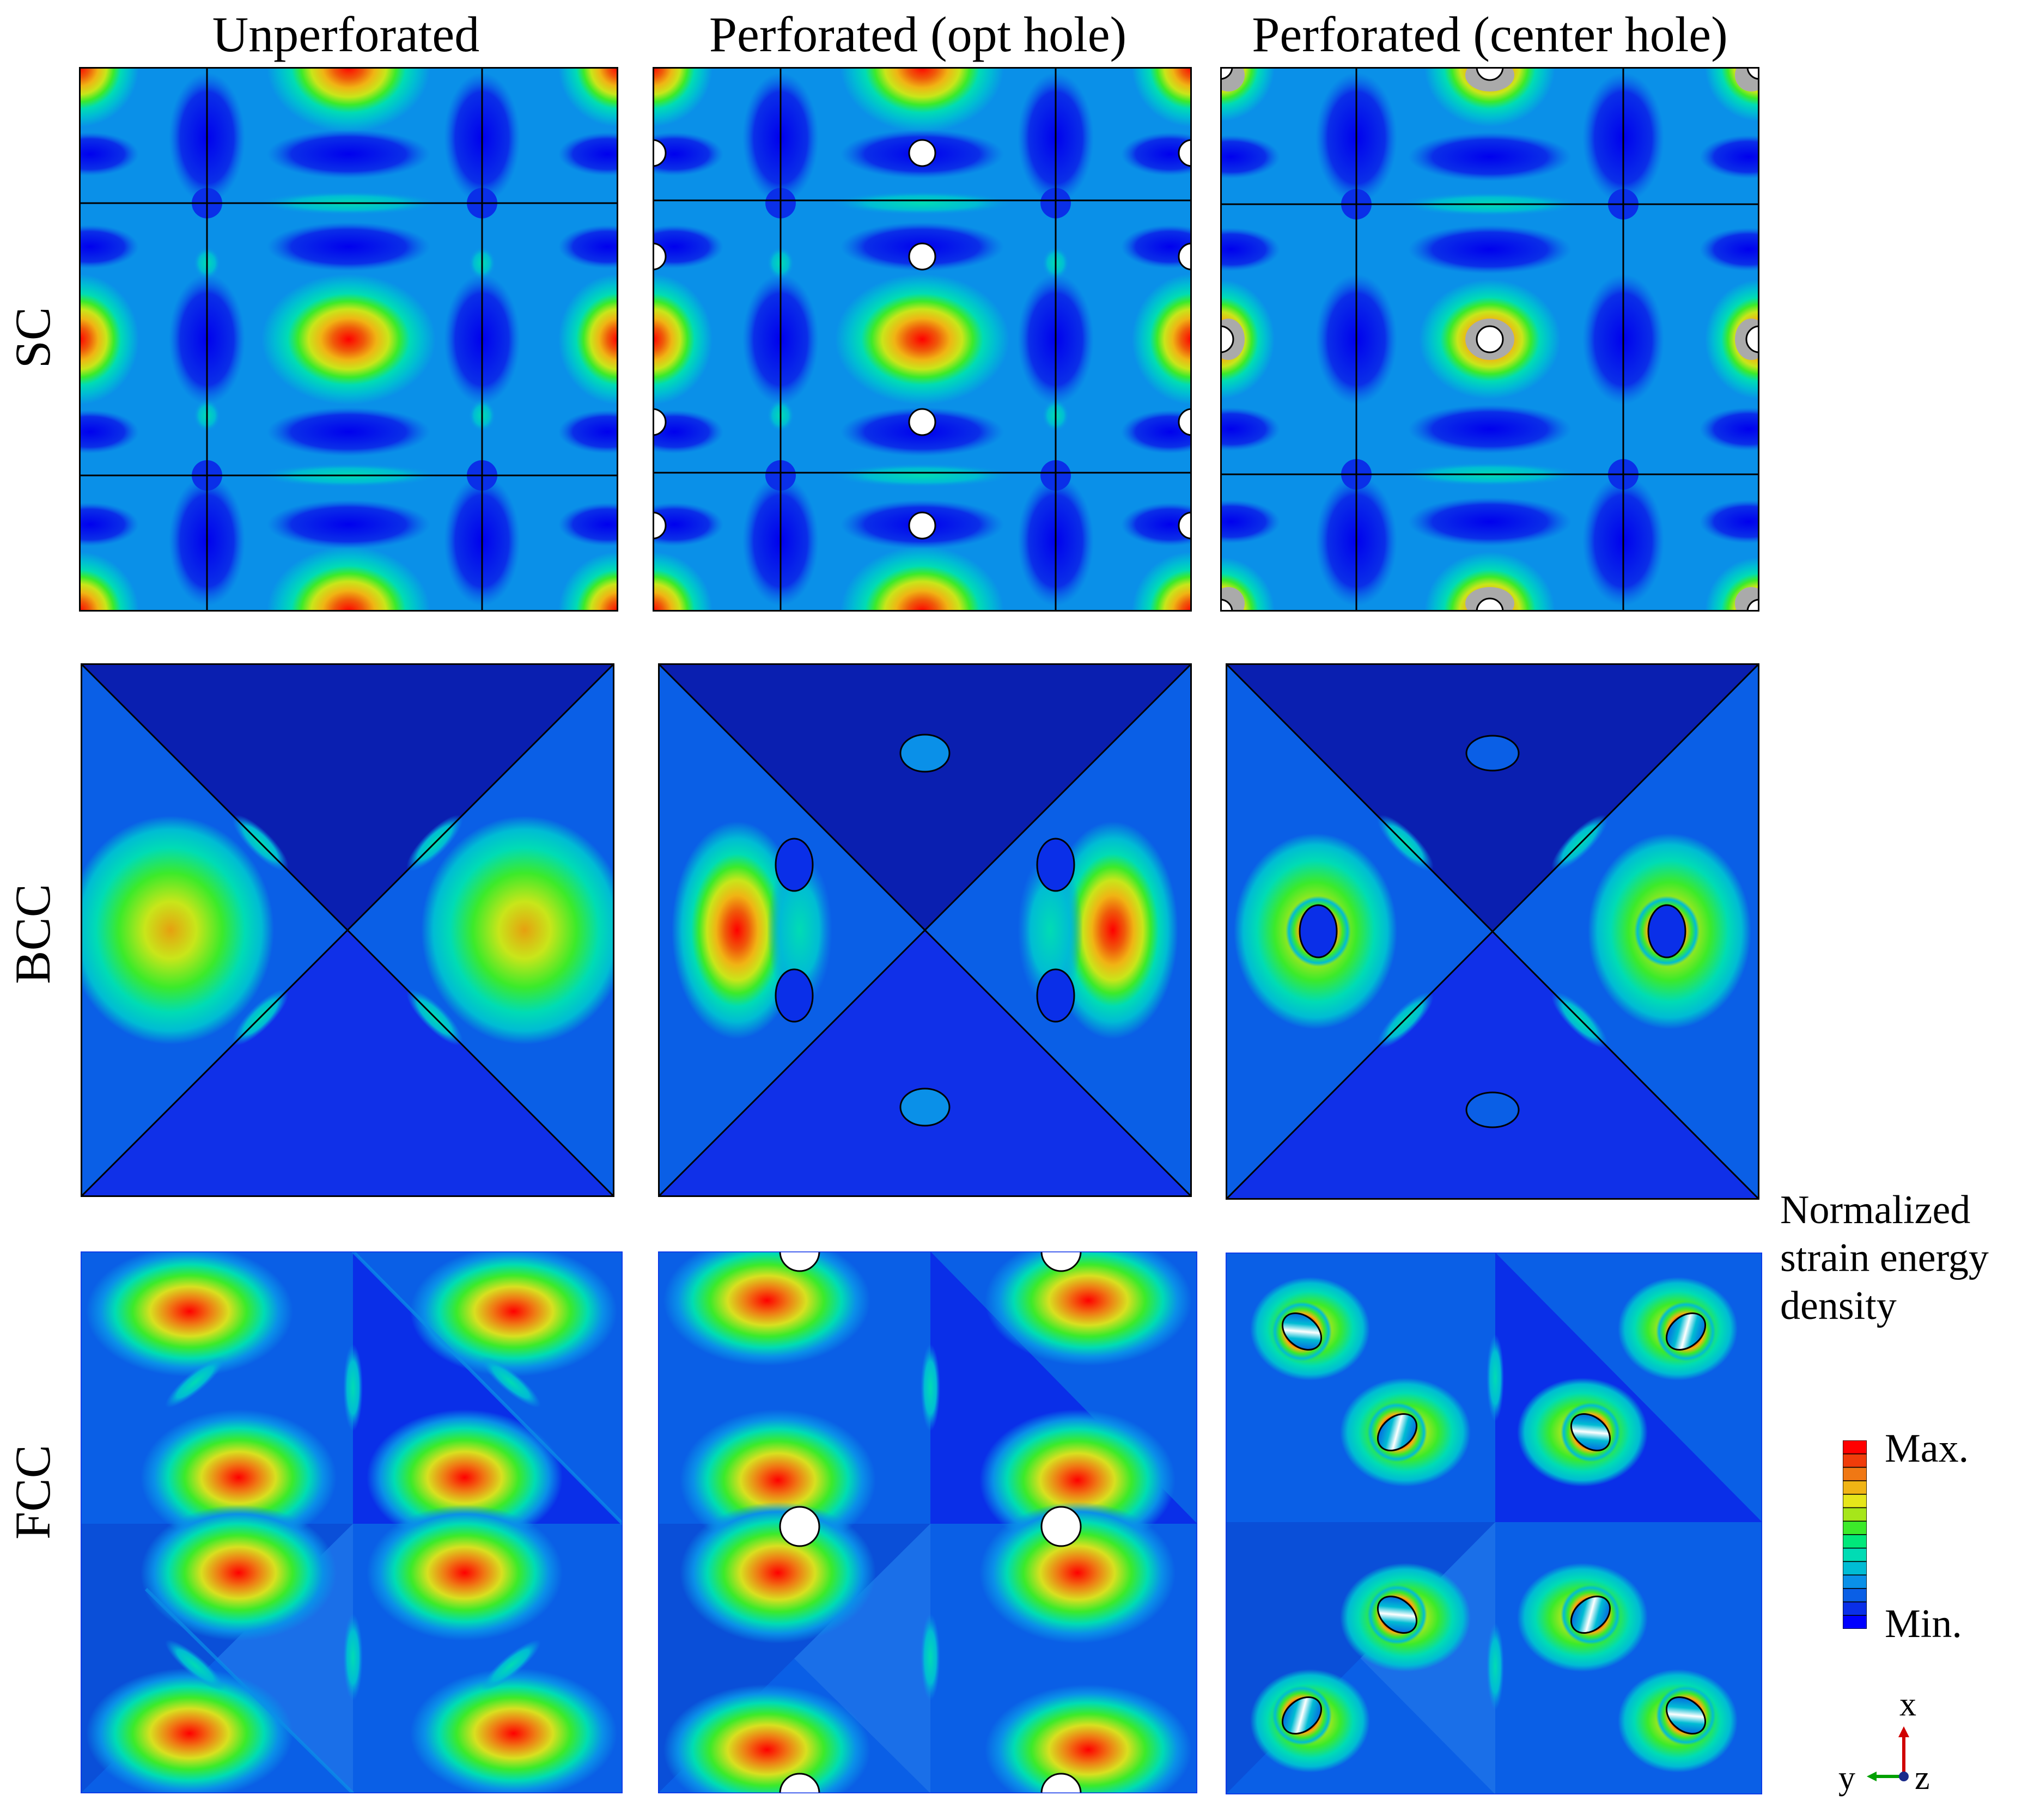 The image size is (2022, 1820). Describe the element at coordinates (32, 934) in the screenshot. I see `row-title-bcc: BCC` at that location.